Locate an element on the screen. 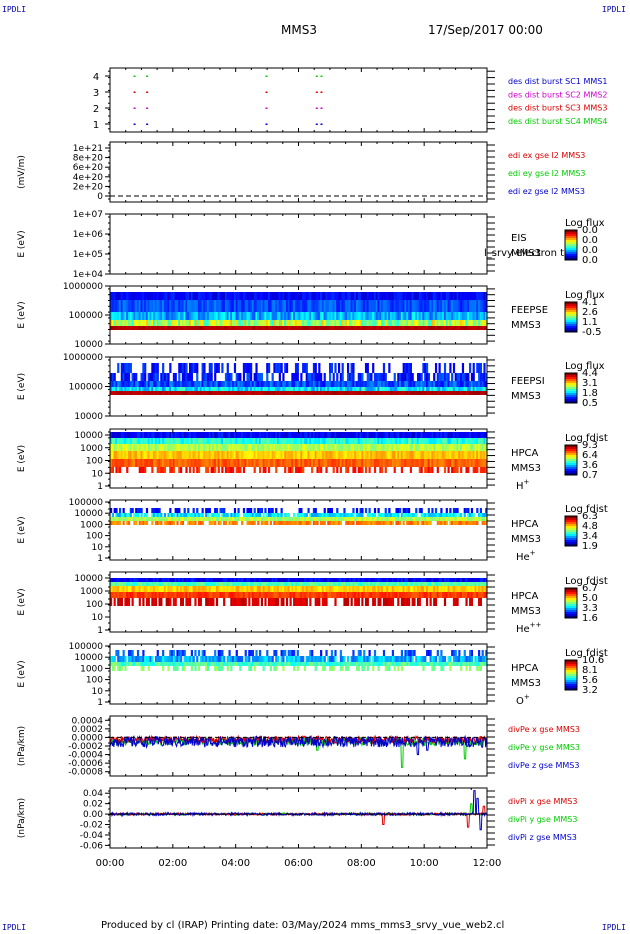 This screenshot has width=630, height=934. hpca-he-right-label: MMS3 is located at coordinates (526, 539).